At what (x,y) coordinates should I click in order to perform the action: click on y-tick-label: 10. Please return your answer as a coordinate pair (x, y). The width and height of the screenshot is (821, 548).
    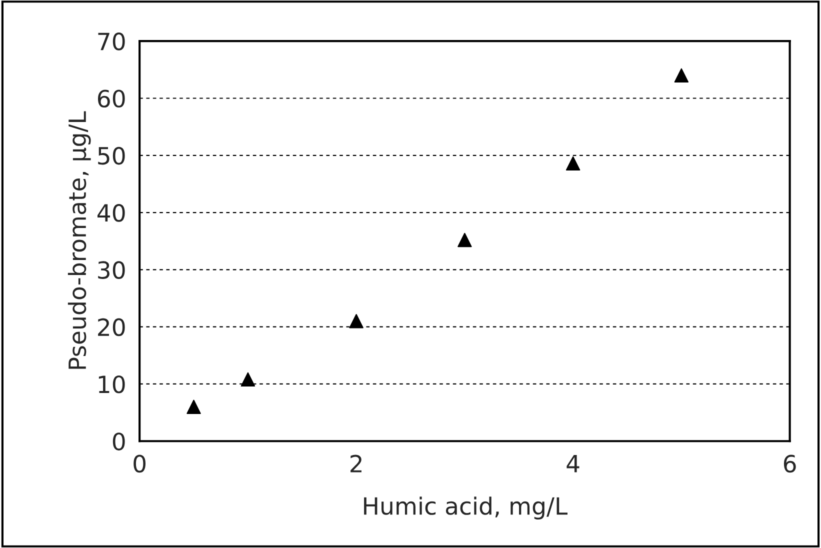
    Looking at the image, I should click on (111, 384).